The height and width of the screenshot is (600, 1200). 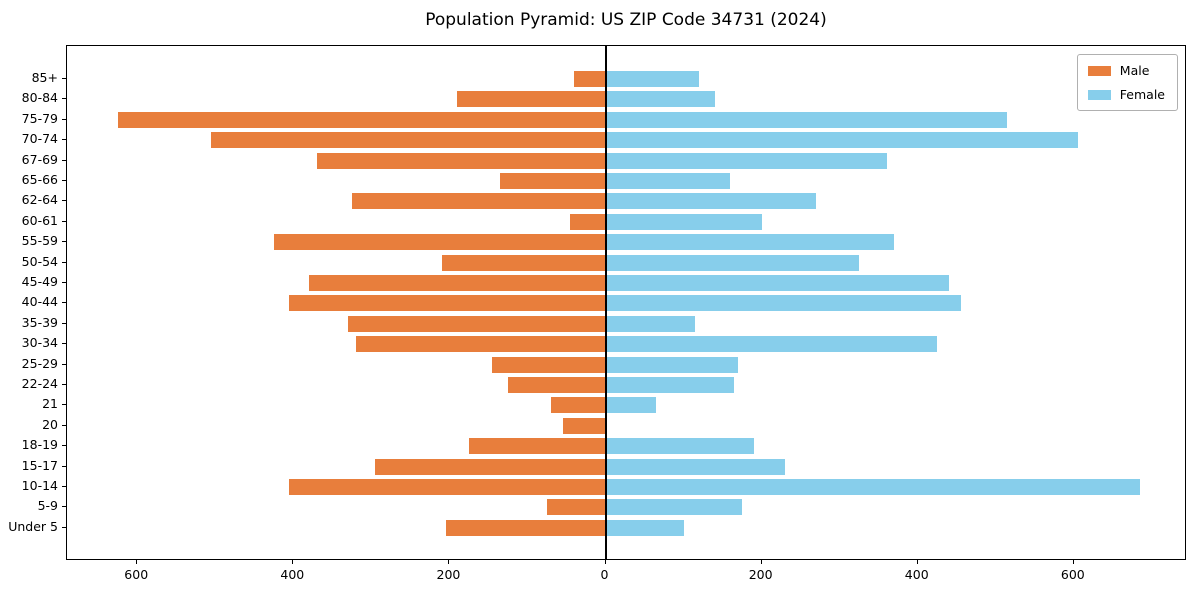 I want to click on legend: Male Female, so click(x=1127, y=82).